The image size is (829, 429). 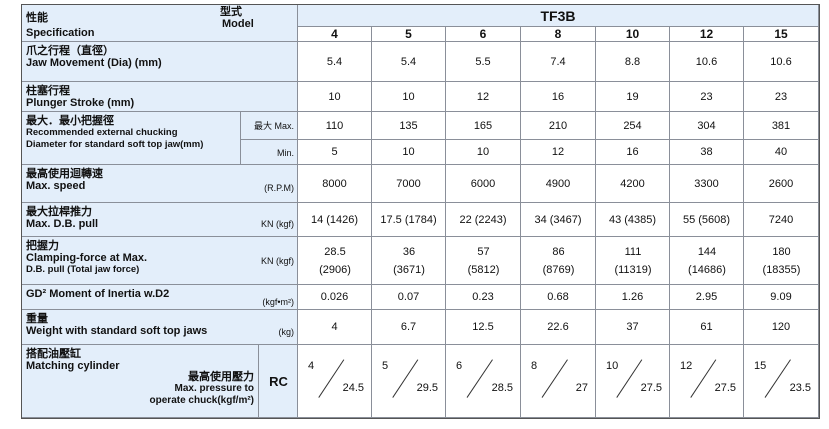 What do you see at coordinates (651, 388) in the screenshot?
I see `cylinder-pressure: 27.5` at bounding box center [651, 388].